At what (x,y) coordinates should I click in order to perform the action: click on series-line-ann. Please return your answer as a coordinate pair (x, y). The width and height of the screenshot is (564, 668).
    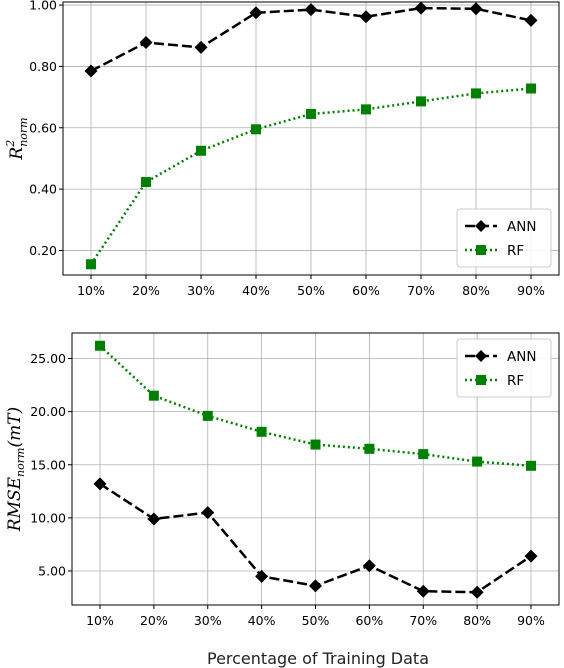
    Looking at the image, I should click on (311, 39).